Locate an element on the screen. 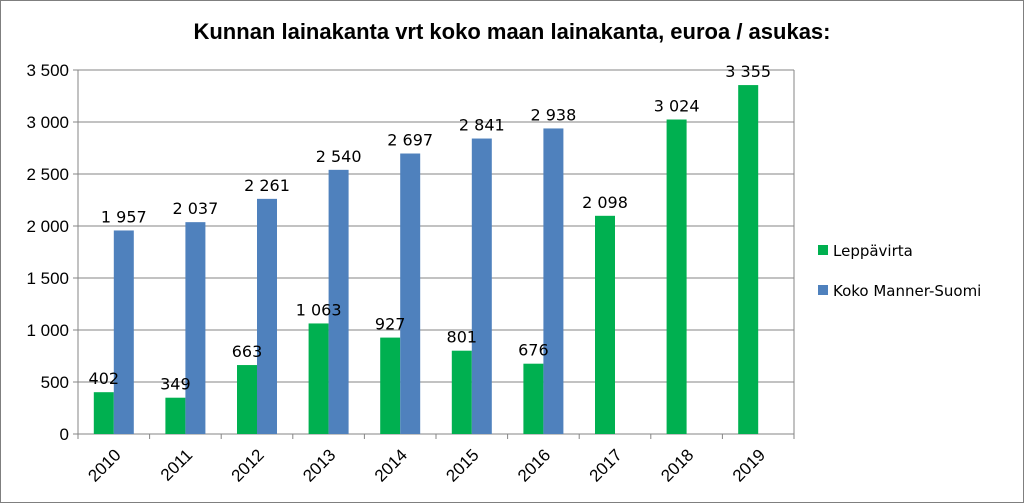 The height and width of the screenshot is (503, 1024). data-label: 2 037 is located at coordinates (195, 208).